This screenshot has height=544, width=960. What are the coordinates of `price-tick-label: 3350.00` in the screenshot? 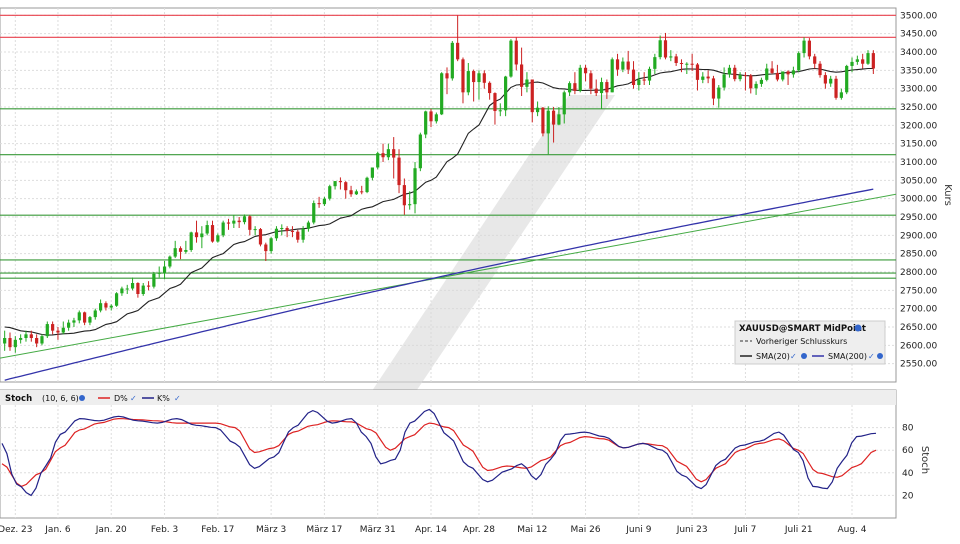 It's located at (918, 71).